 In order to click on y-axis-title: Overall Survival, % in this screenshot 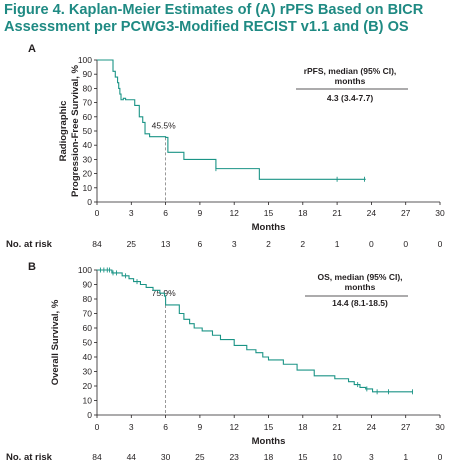, I will do `click(55, 342)`.